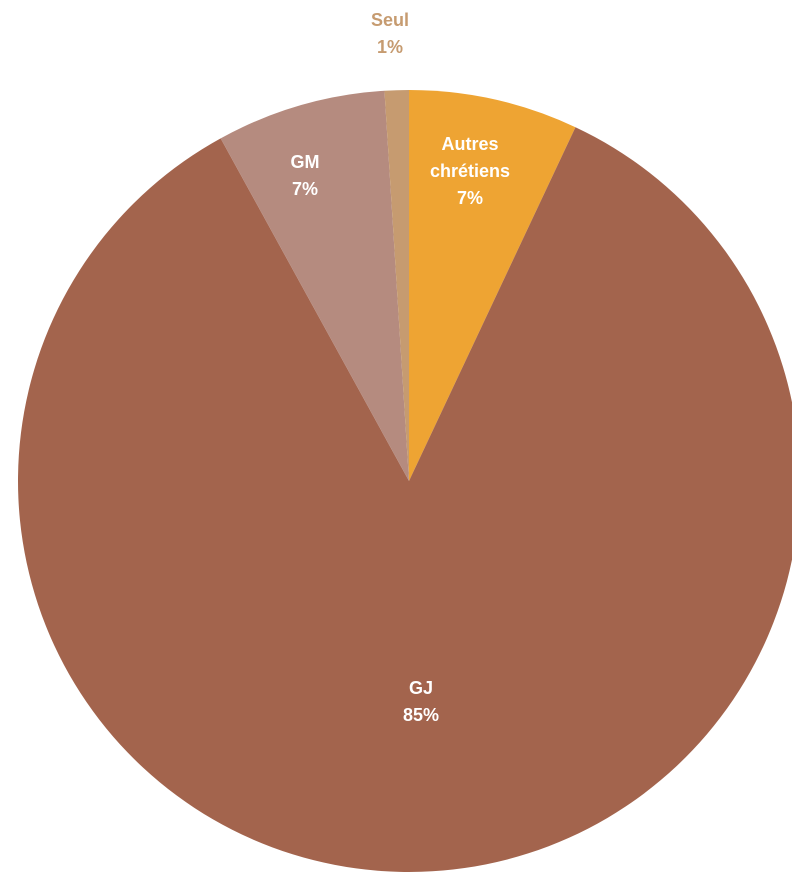 Image resolution: width=792 pixels, height=873 pixels. Describe the element at coordinates (305, 175) in the screenshot. I see `pie-label-gm: GM 7%` at that location.